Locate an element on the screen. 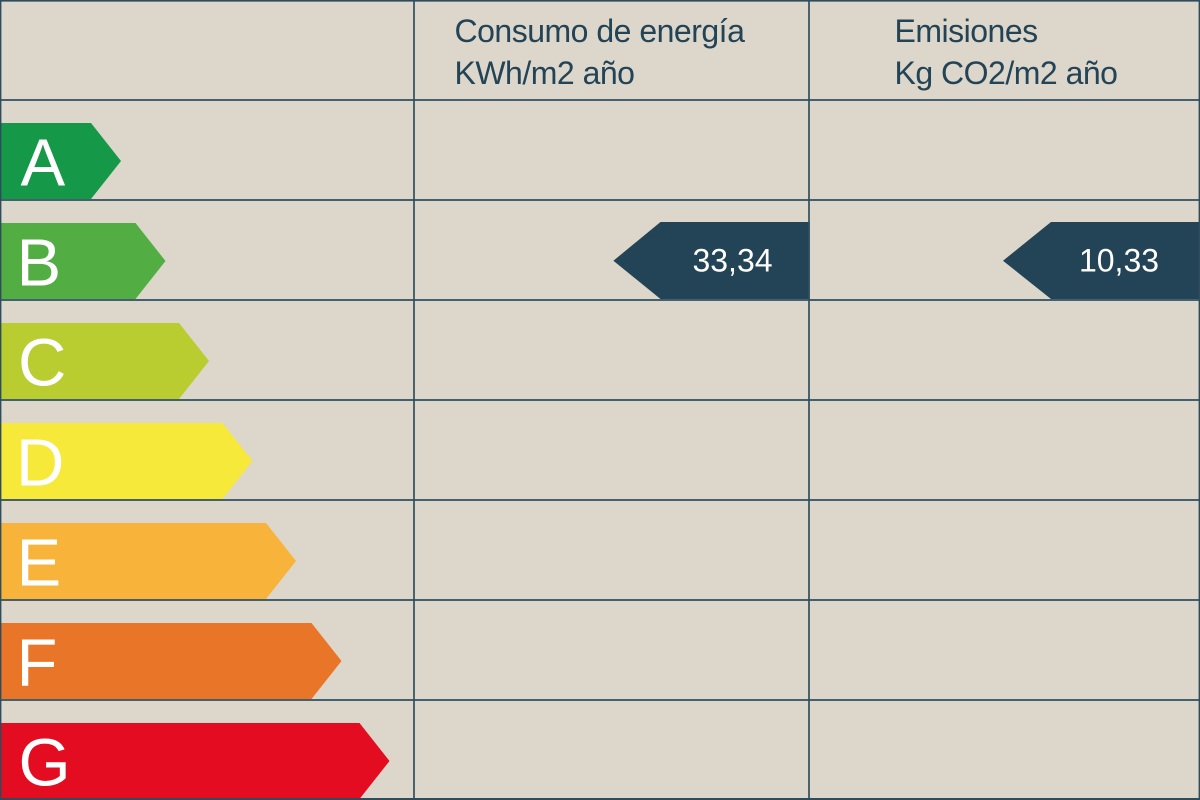  svg-text: C is located at coordinates (42, 363).